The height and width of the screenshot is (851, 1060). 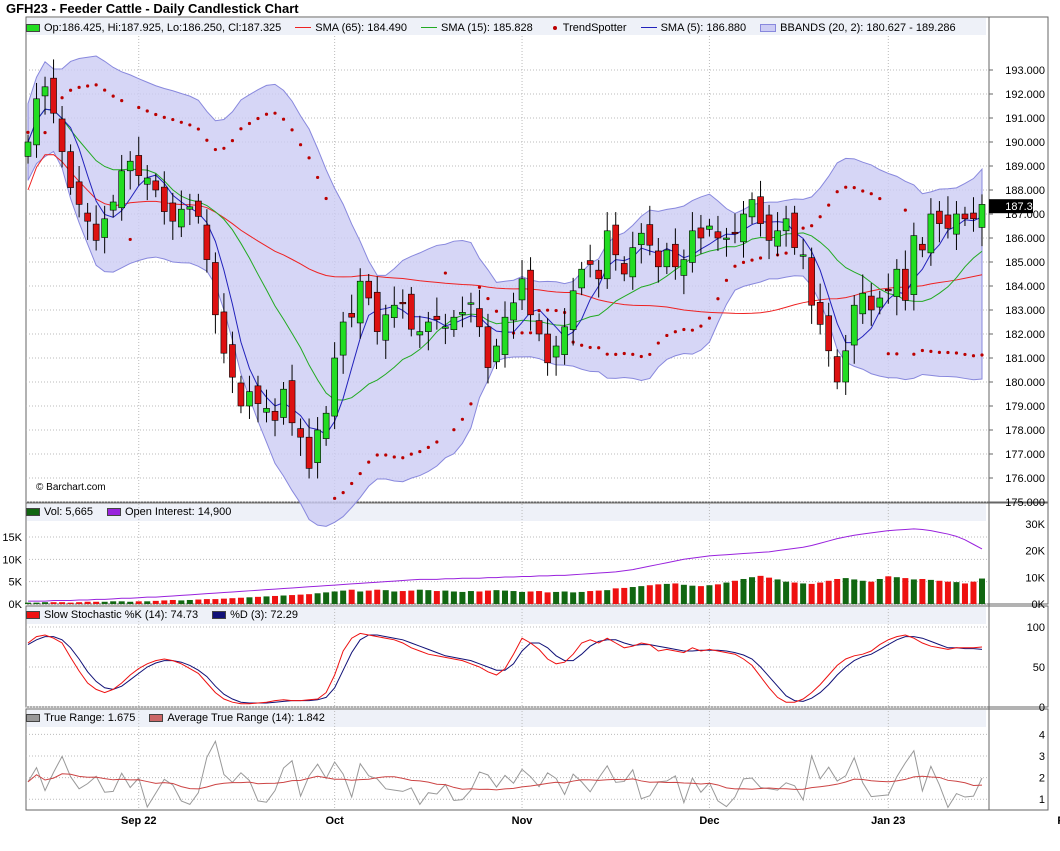 I want to click on sma5-swatch, so click(x=648, y=27).